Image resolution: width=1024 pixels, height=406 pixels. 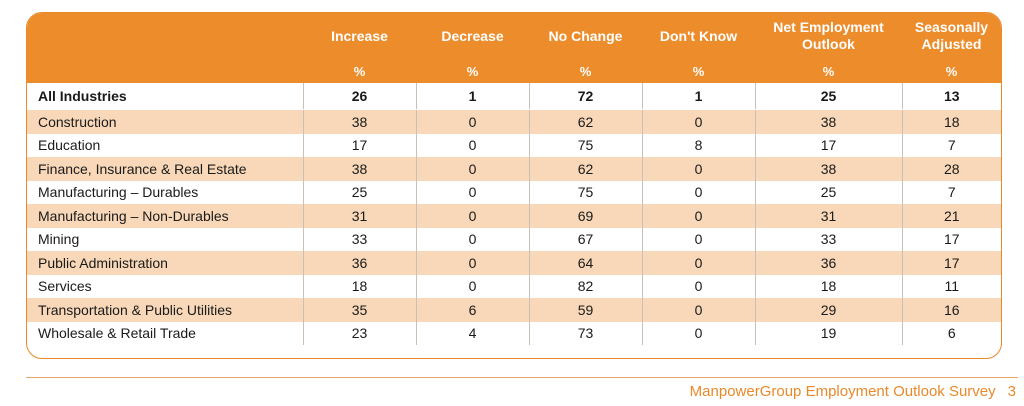 What do you see at coordinates (165, 216) in the screenshot?
I see `industry-name: Manufacturing – Non-Durables` at bounding box center [165, 216].